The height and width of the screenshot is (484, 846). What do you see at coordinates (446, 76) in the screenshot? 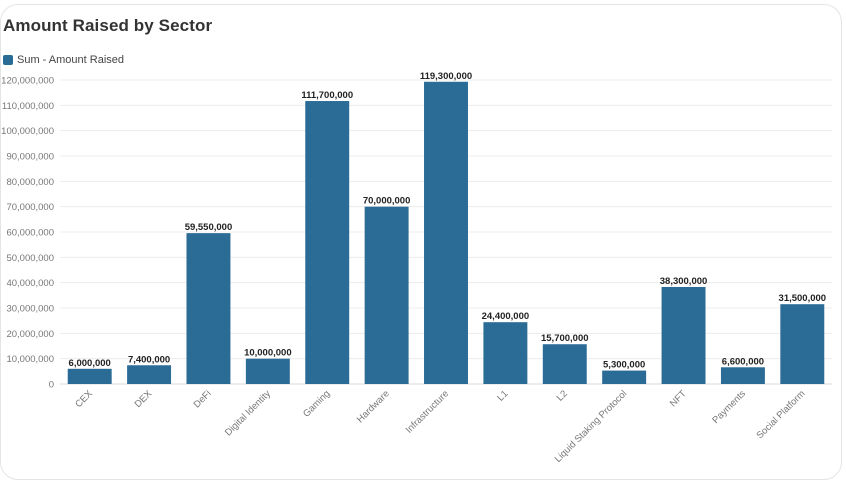
I see `data-label: 119,300,000` at bounding box center [446, 76].